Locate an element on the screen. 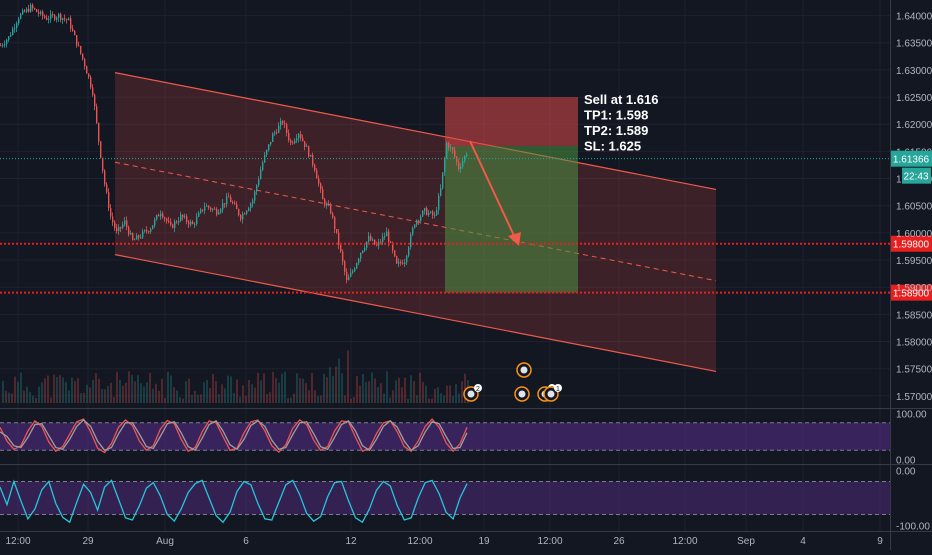  price-axis-label: 1.59500 is located at coordinates (914, 261).